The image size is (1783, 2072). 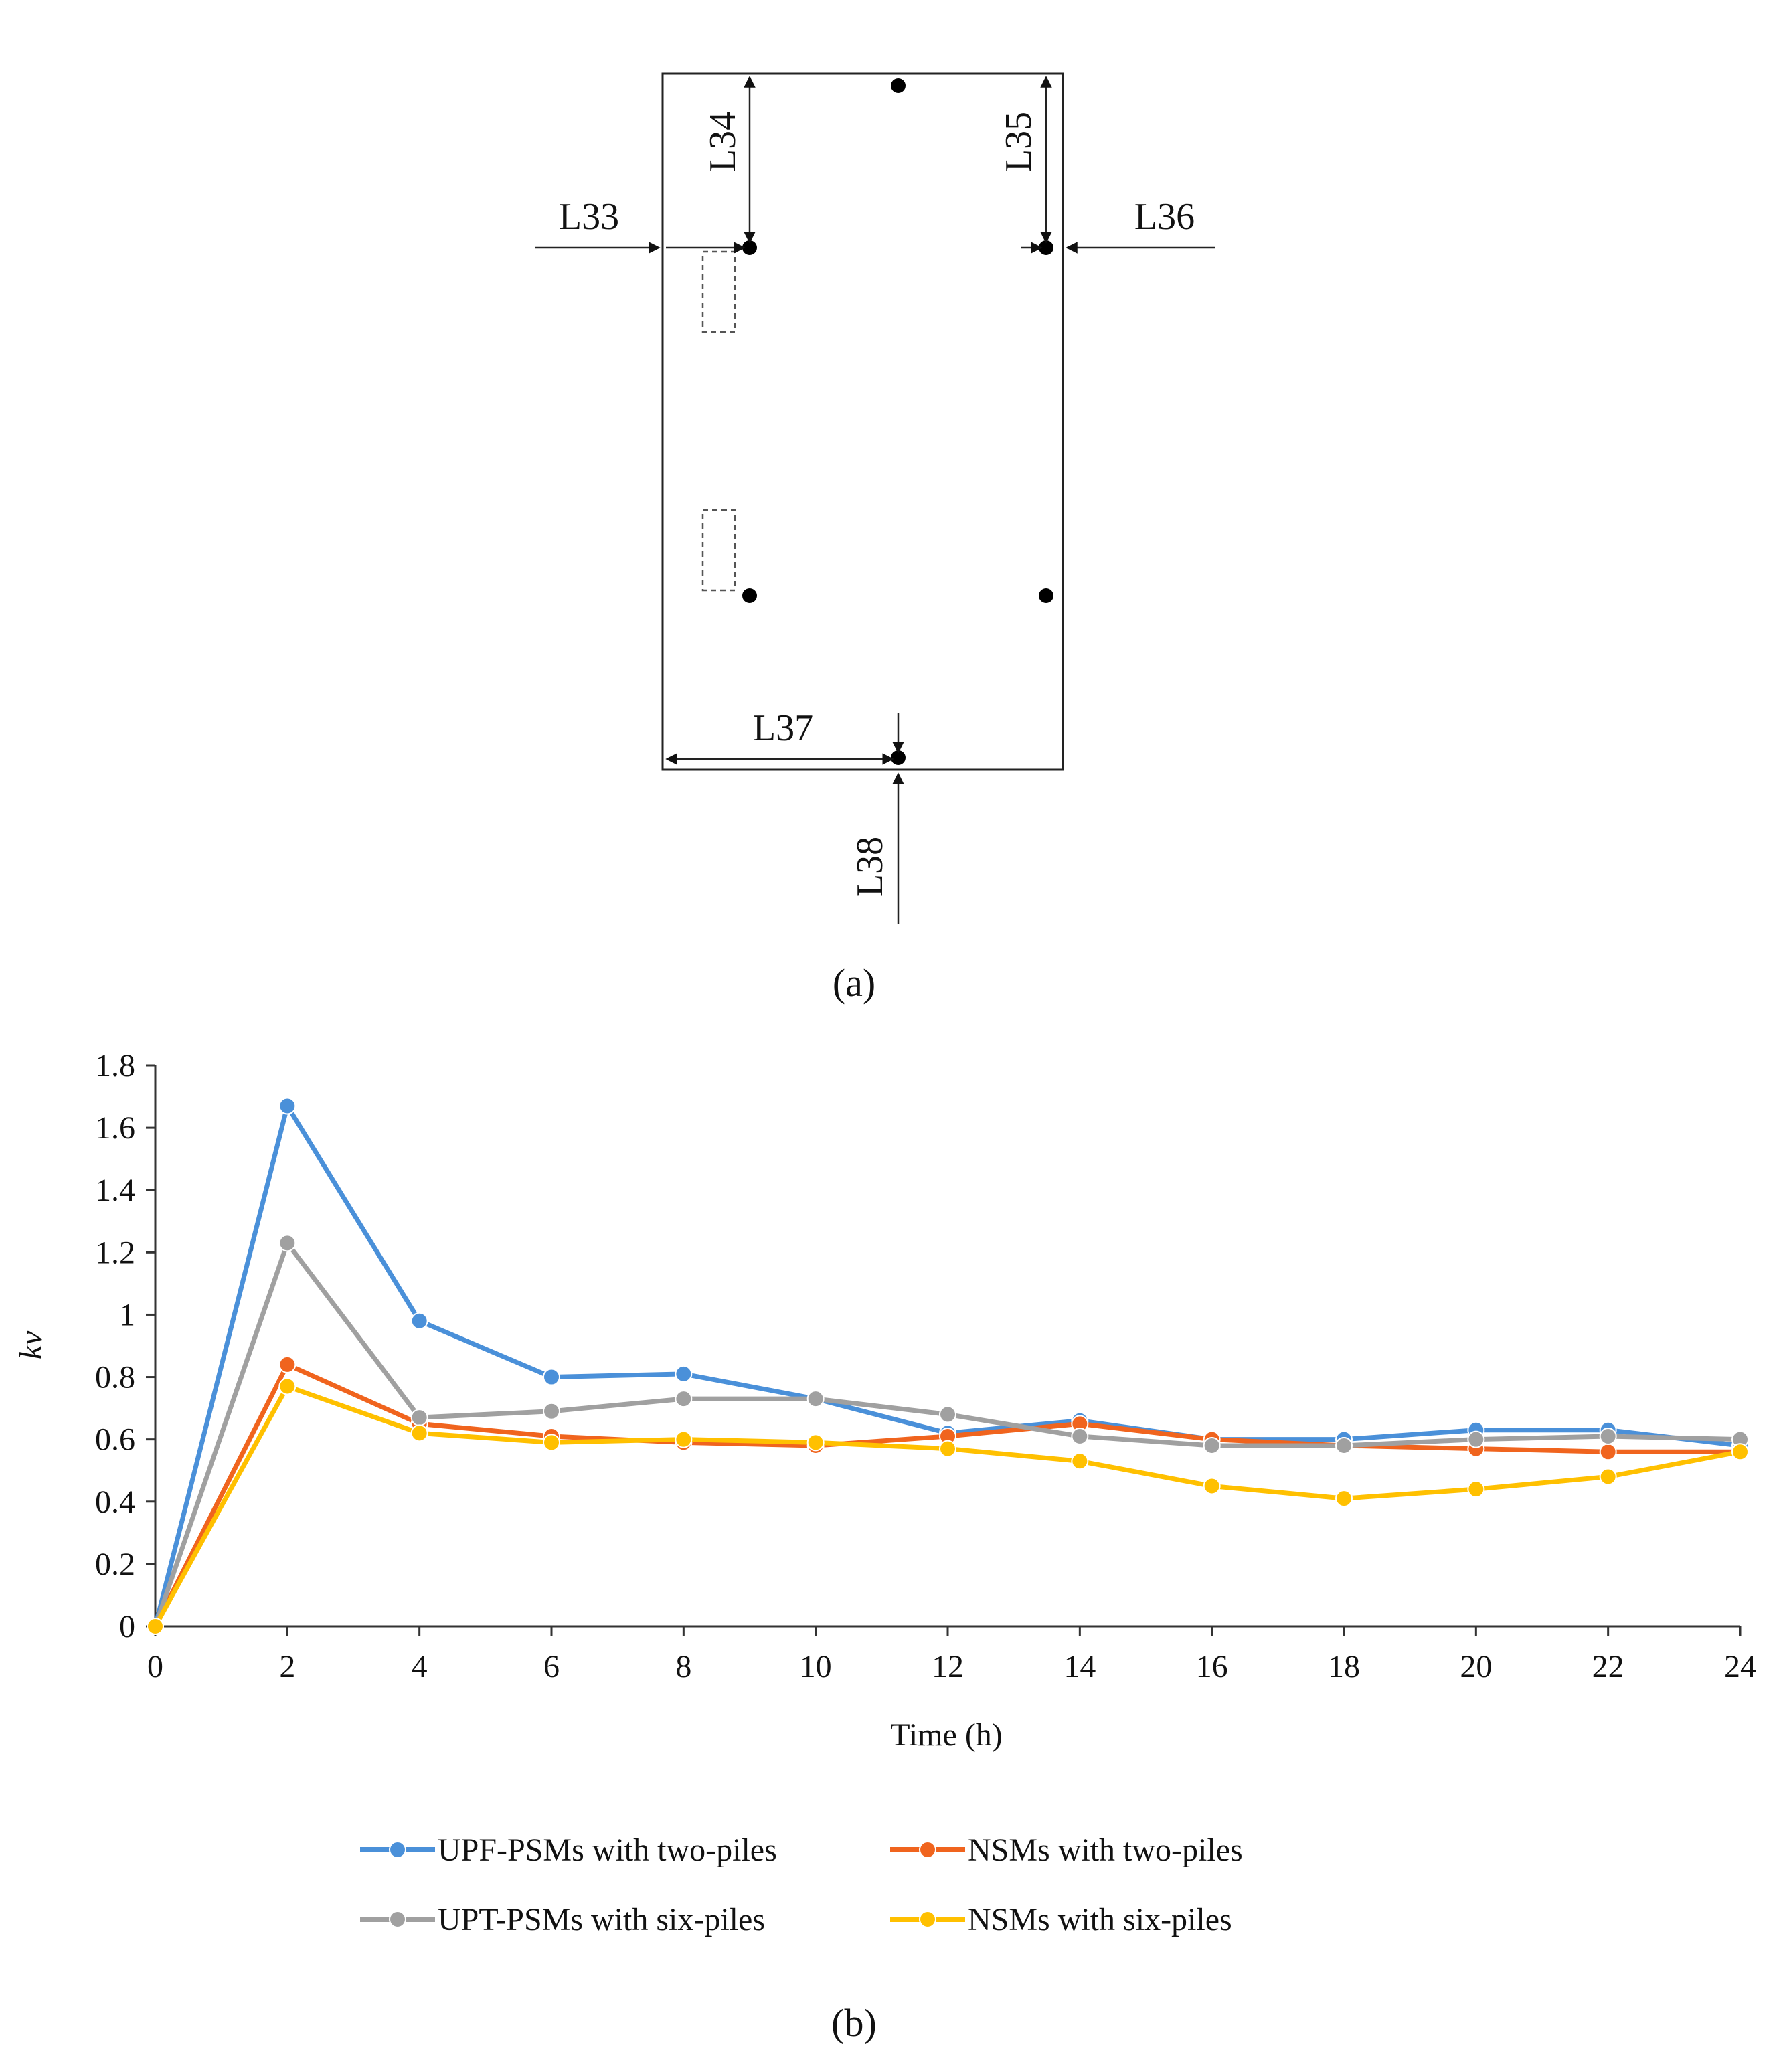 I want to click on y-tick-label: 0, so click(x=127, y=1626).